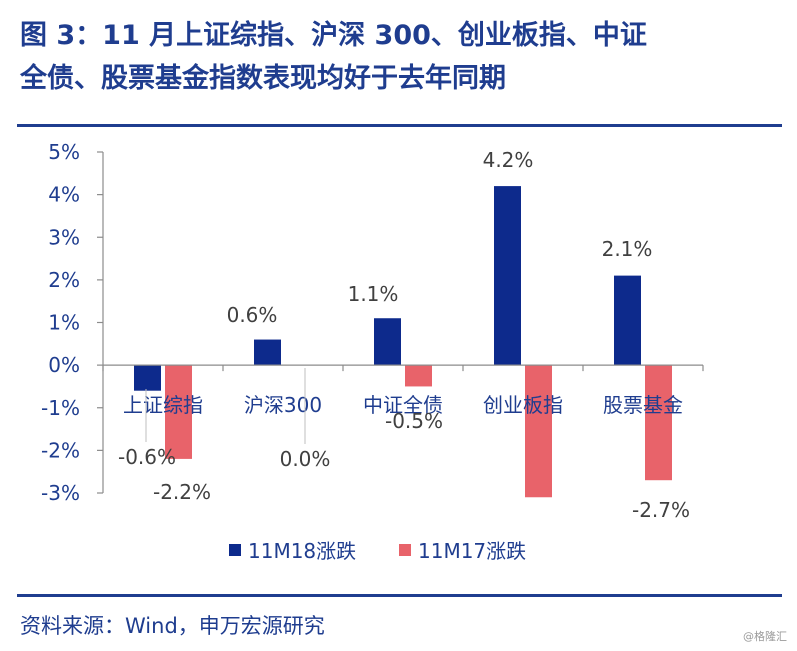  What do you see at coordinates (403, 405) in the screenshot?
I see `category-label: 中证全债` at bounding box center [403, 405].